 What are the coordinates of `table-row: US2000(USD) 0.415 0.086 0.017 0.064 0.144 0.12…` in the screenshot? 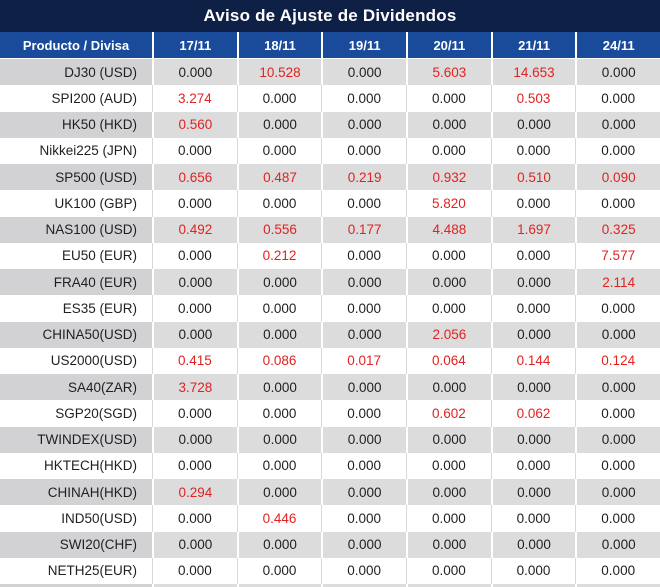 It's located at (330, 360).